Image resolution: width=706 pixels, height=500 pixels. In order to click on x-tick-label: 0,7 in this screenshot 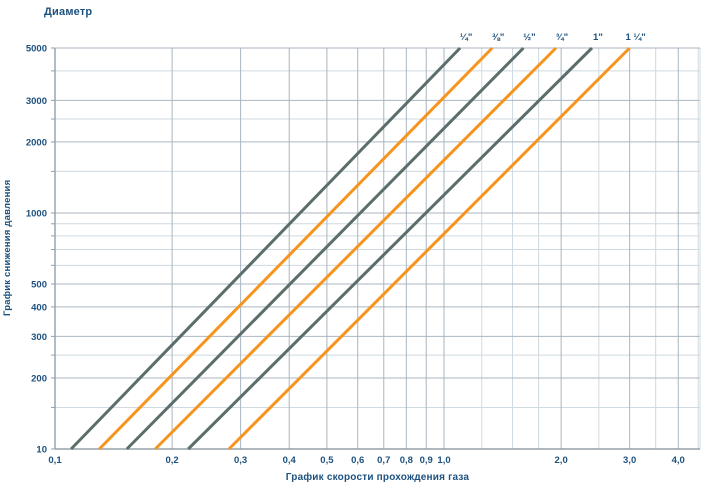, I will do `click(383, 460)`.